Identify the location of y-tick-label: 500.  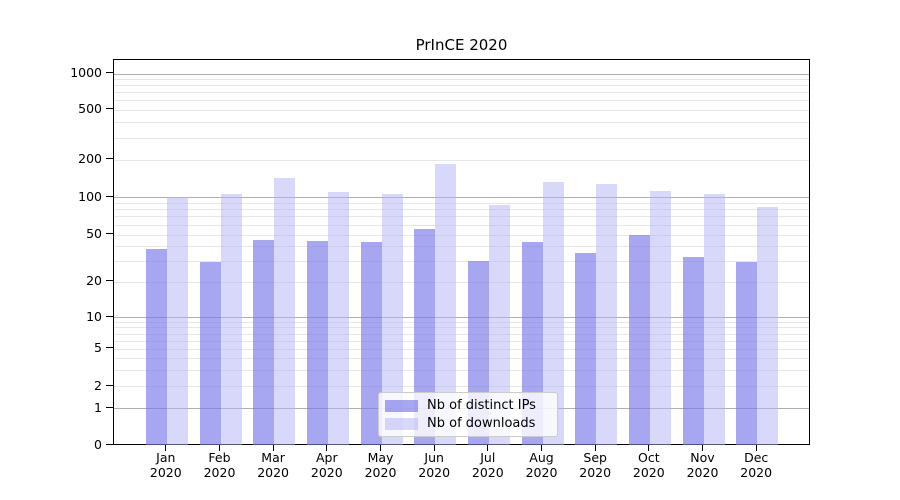
(90, 109).